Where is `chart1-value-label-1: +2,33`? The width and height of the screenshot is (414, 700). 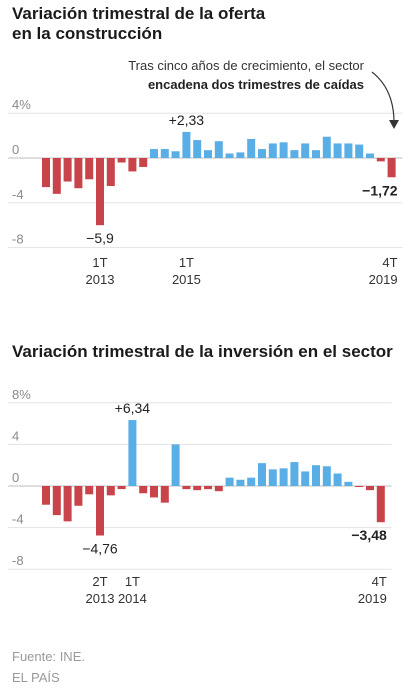
chart1-value-label-1: +2,33 is located at coordinates (187, 120).